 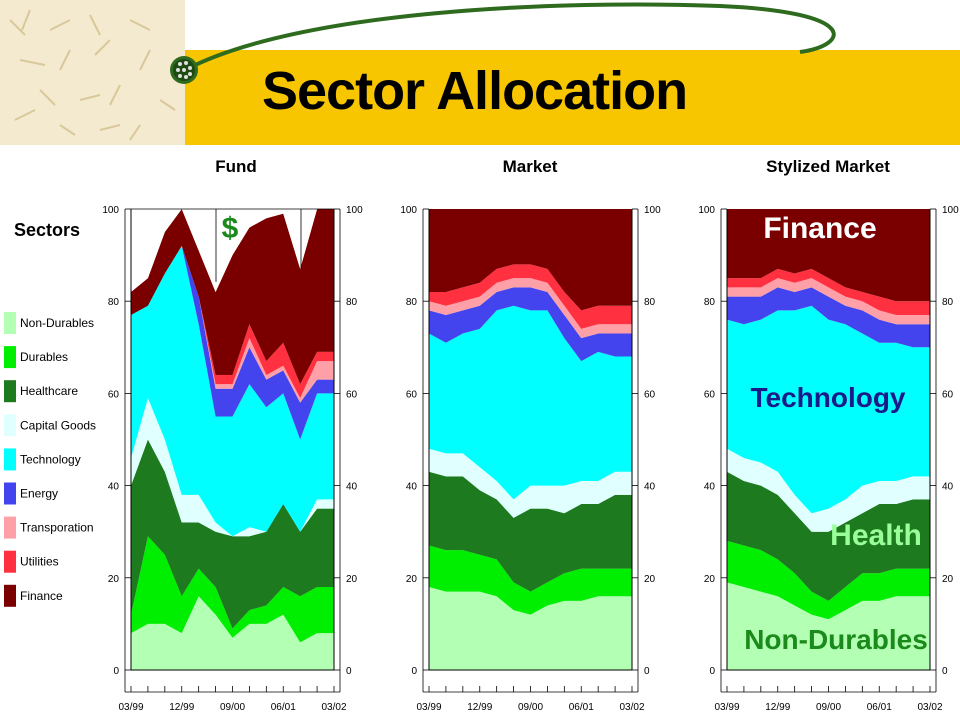 I want to click on legend-title: Sectors, so click(x=47, y=230).